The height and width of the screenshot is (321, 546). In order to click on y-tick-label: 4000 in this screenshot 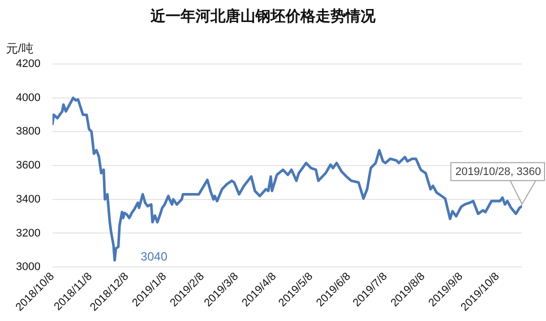, I will do `click(28, 98)`.